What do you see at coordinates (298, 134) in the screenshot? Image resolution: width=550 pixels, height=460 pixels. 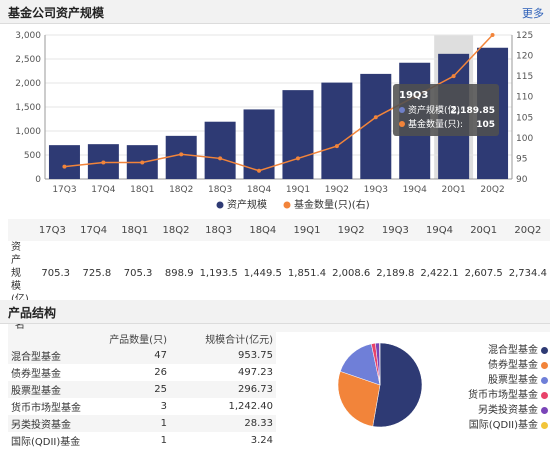 I see `bar-19Q1` at bounding box center [298, 134].